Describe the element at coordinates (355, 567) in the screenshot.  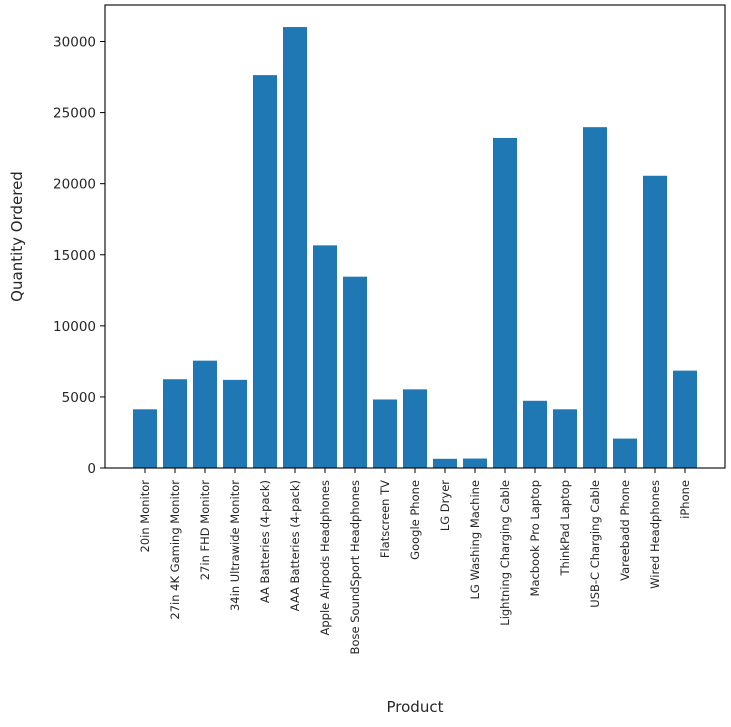
I see `x-tick-label: Bose SoundSport Headphones` at that location.